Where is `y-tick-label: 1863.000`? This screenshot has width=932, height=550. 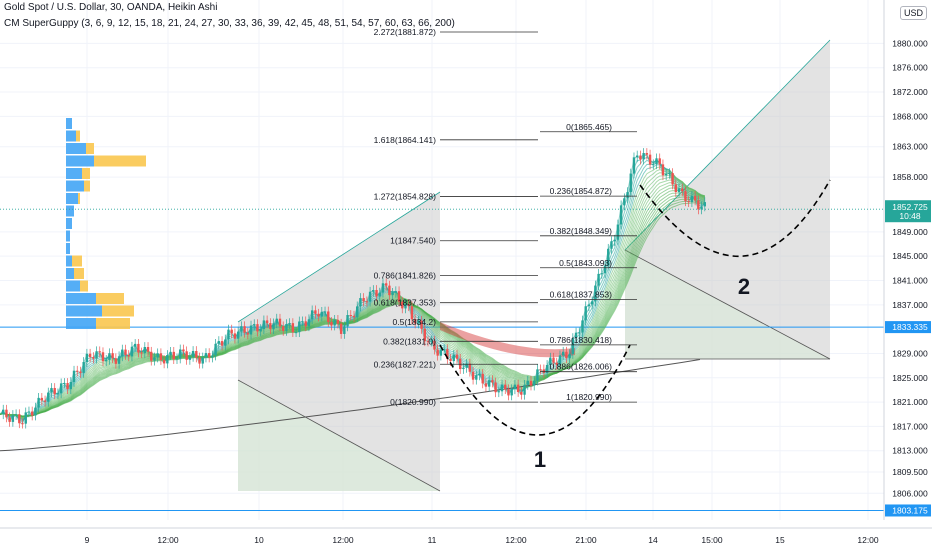 y-tick-label: 1863.000 is located at coordinates (910, 147).